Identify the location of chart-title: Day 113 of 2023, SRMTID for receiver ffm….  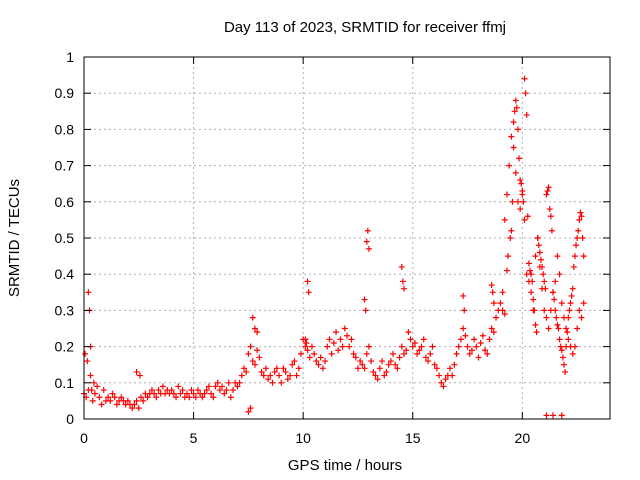
(365, 27).